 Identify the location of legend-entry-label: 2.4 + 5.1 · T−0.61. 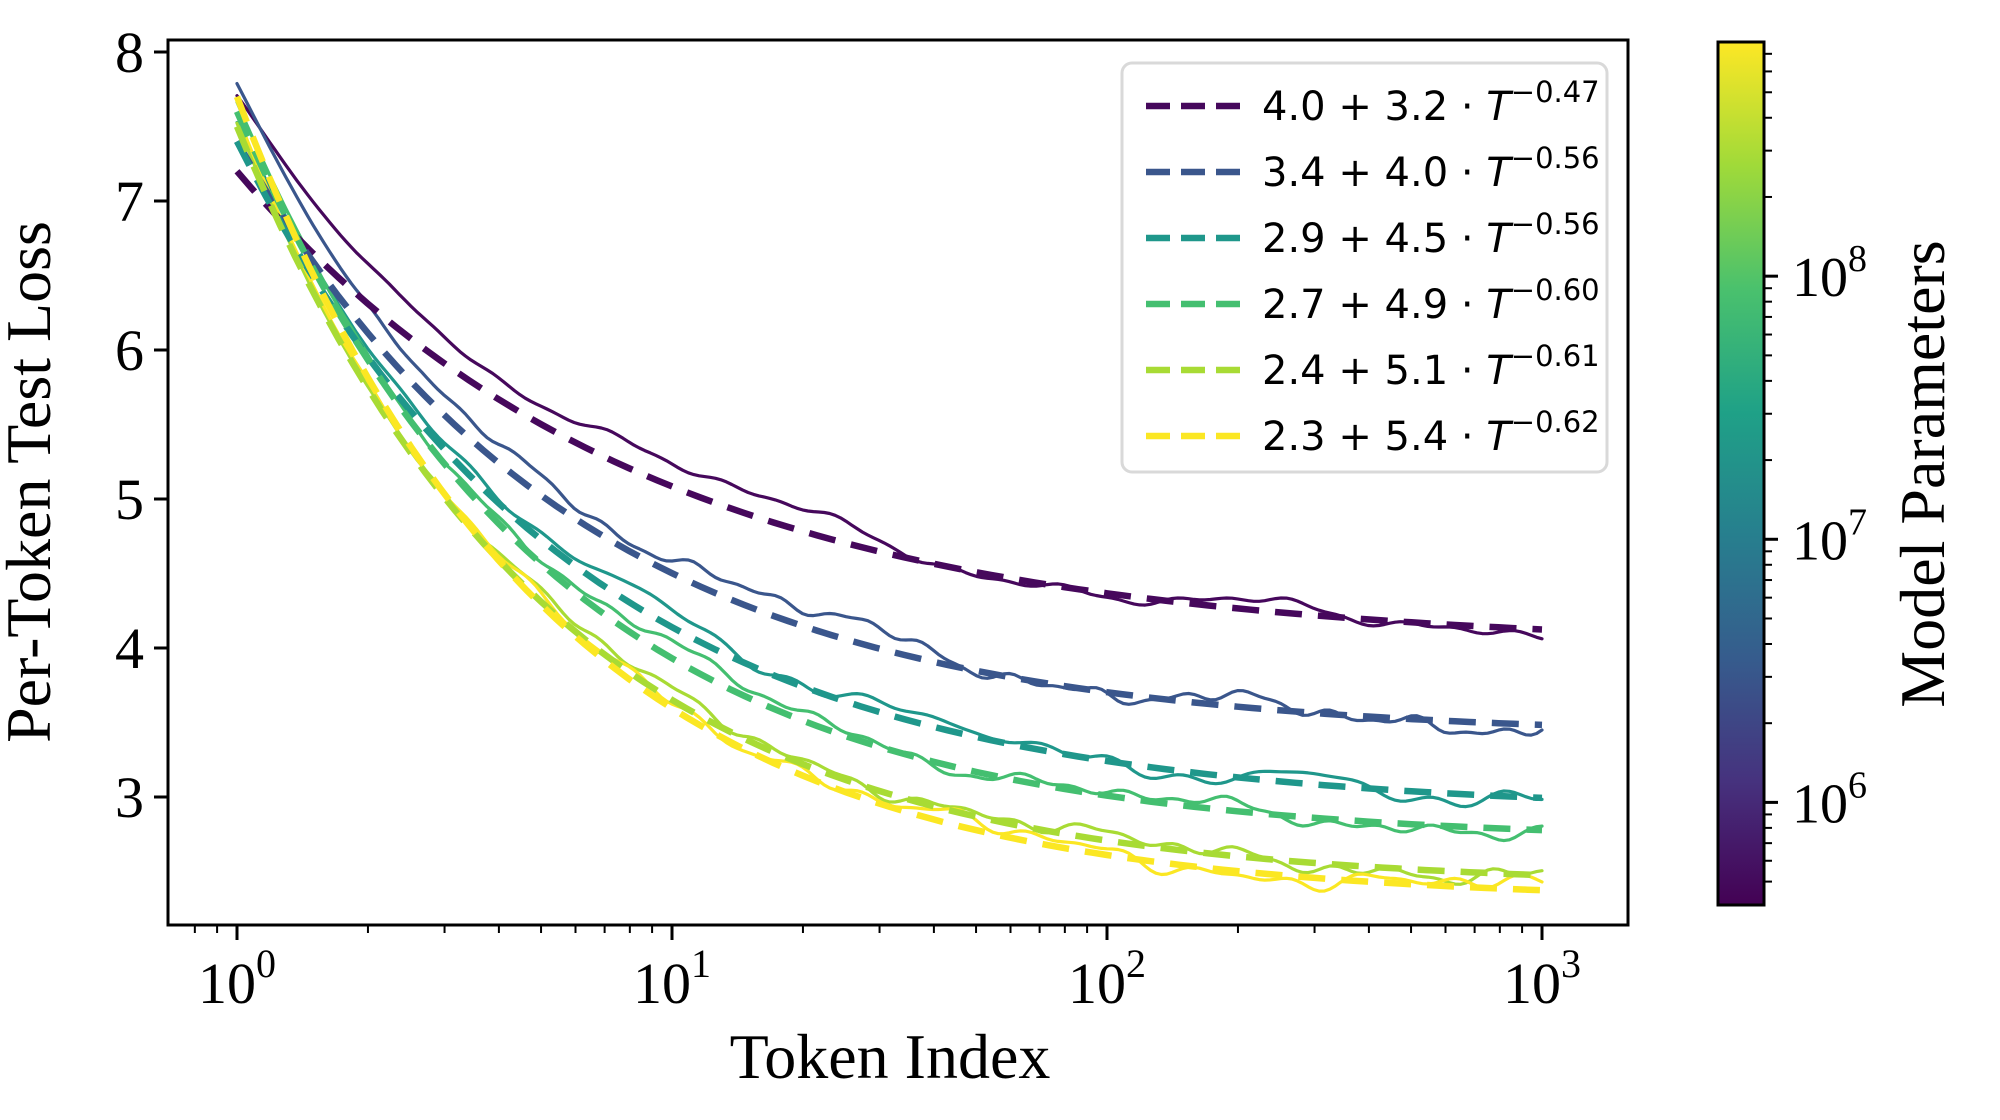
(1431, 366).